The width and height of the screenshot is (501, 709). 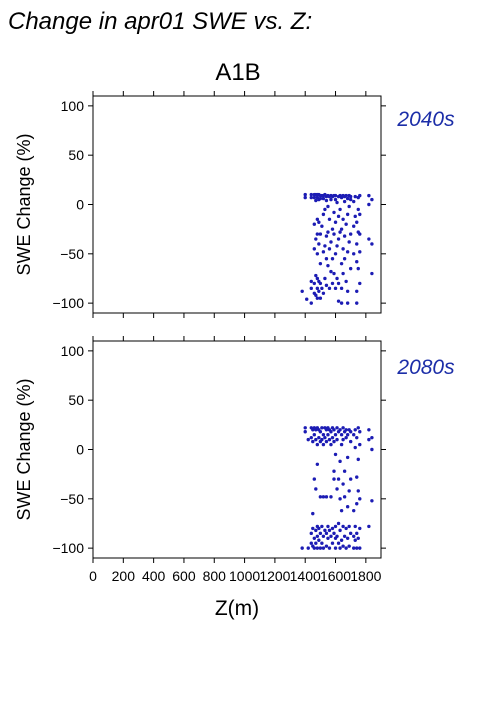 I want to click on y-tick-label: −50, so click(x=72, y=254).